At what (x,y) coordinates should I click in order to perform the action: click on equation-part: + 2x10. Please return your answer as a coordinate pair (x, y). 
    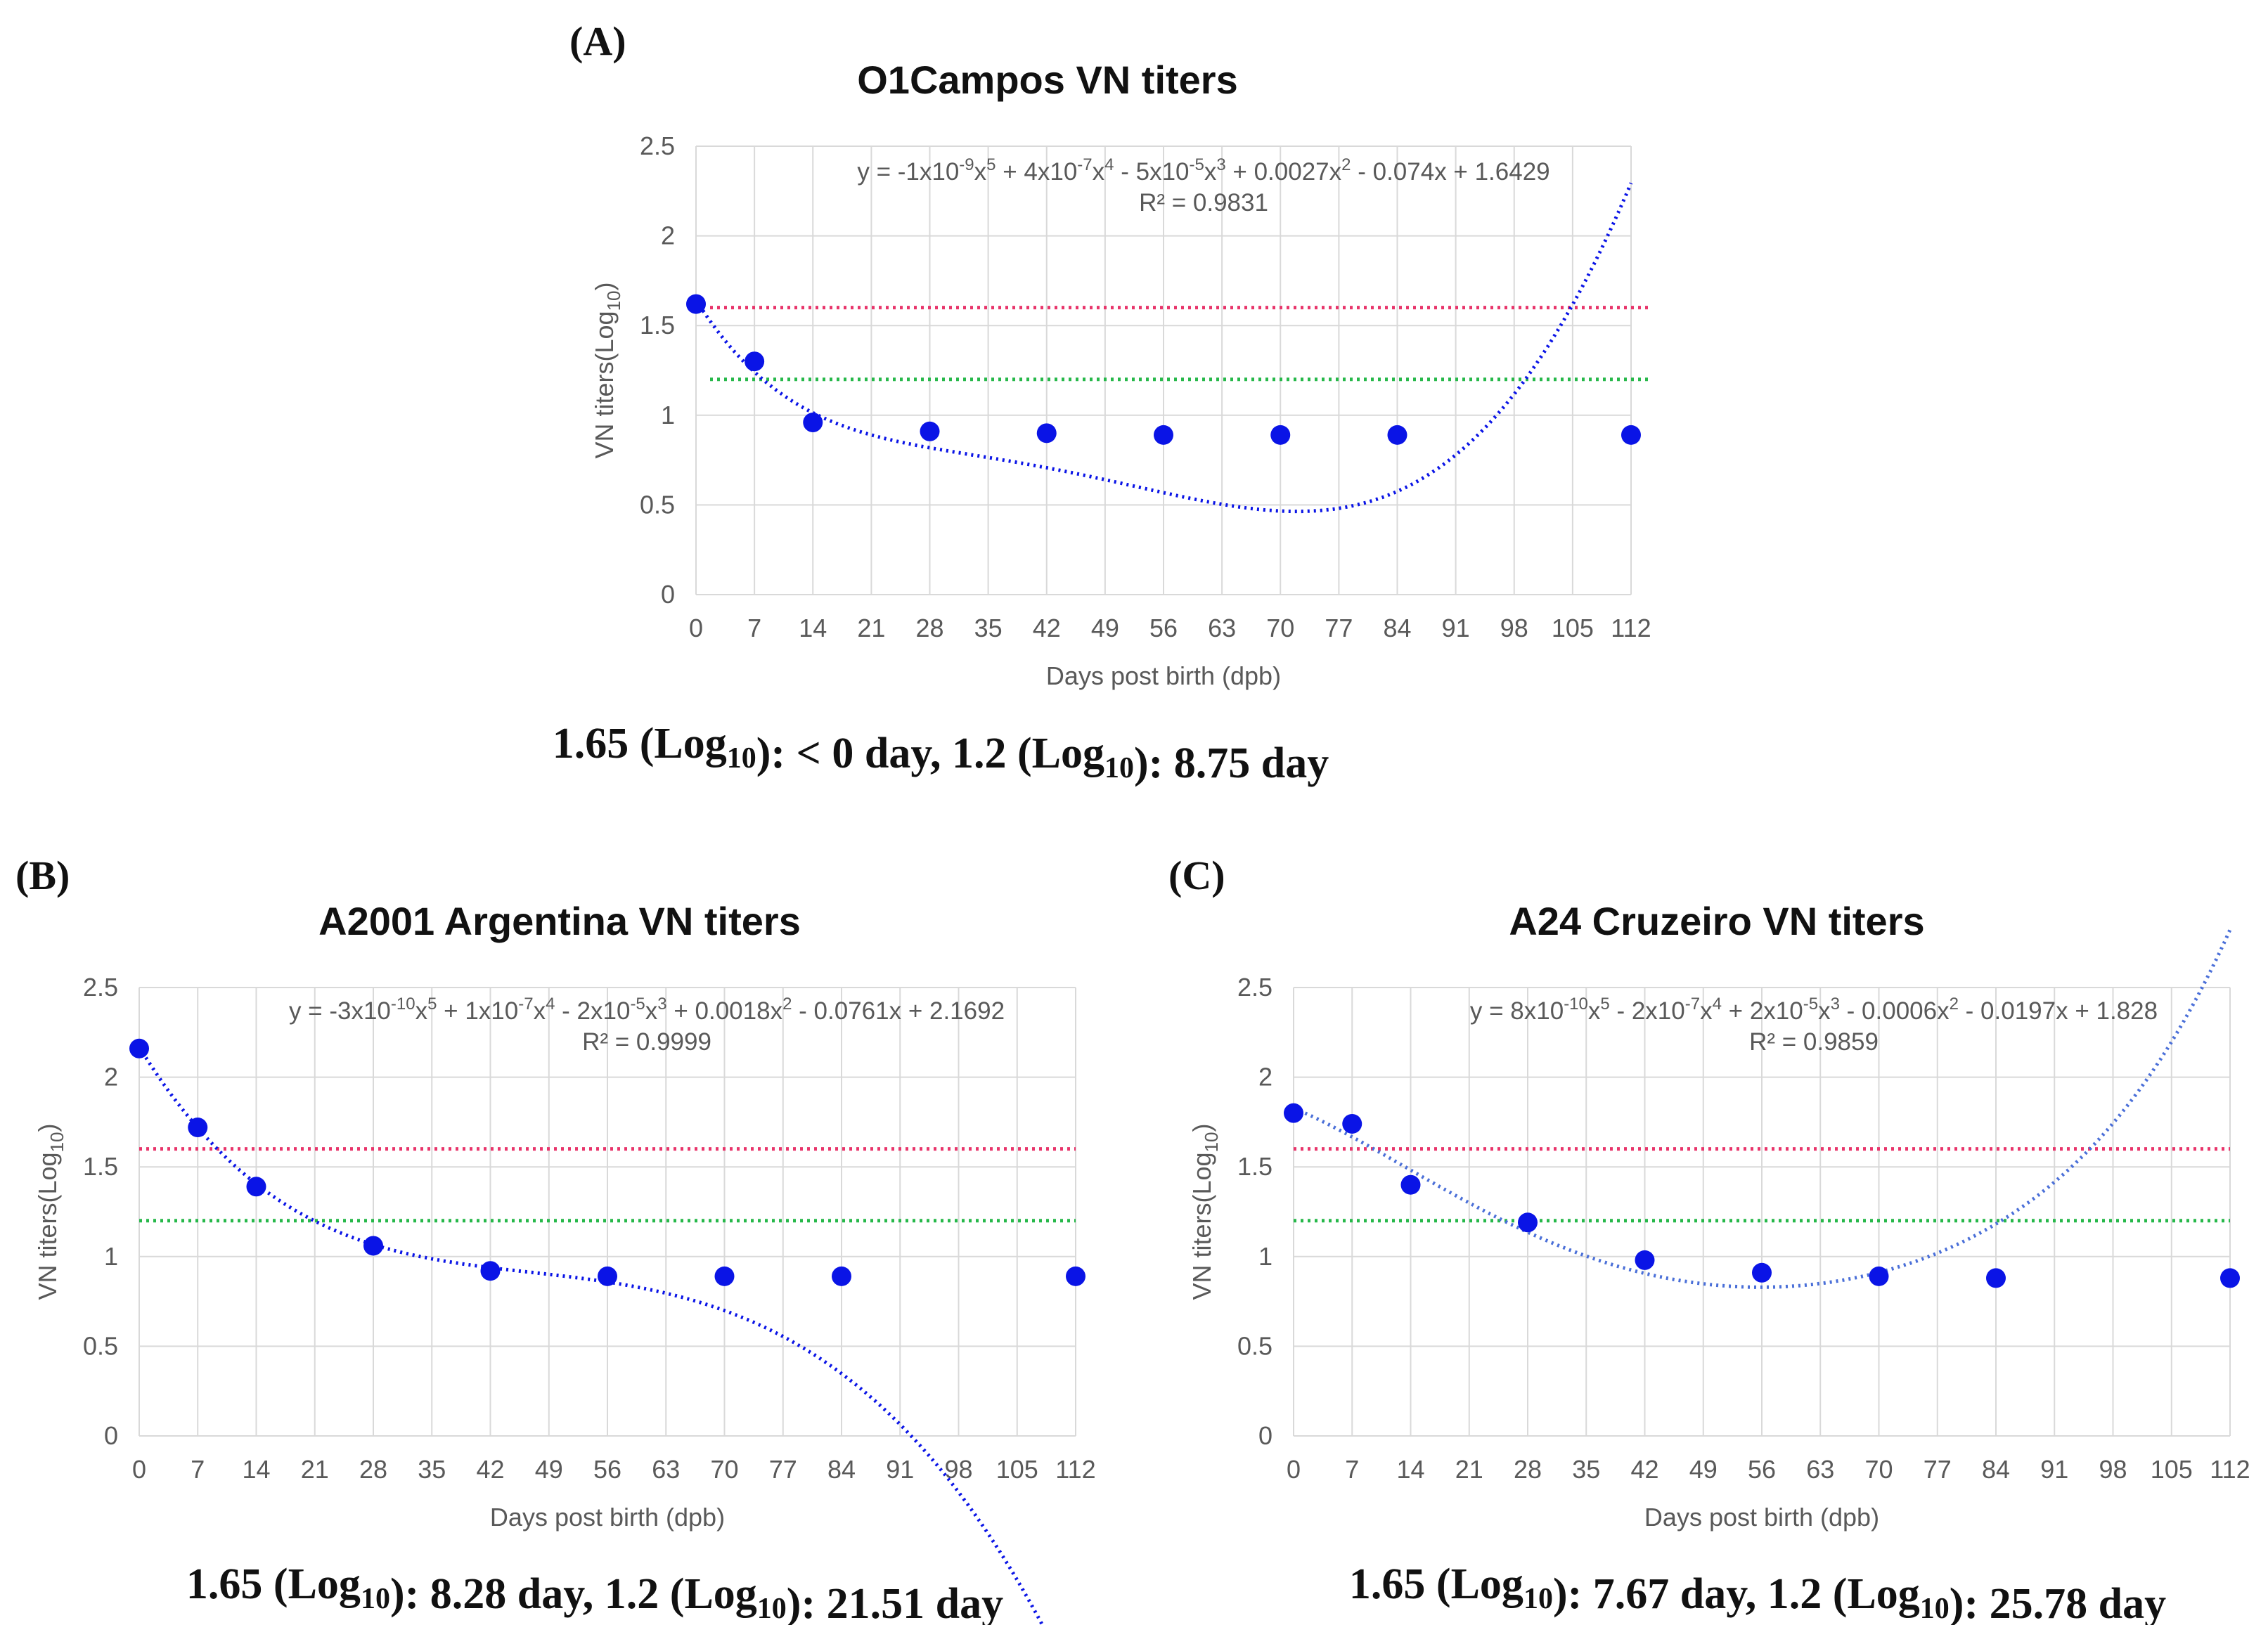
    Looking at the image, I should click on (1762, 1011).